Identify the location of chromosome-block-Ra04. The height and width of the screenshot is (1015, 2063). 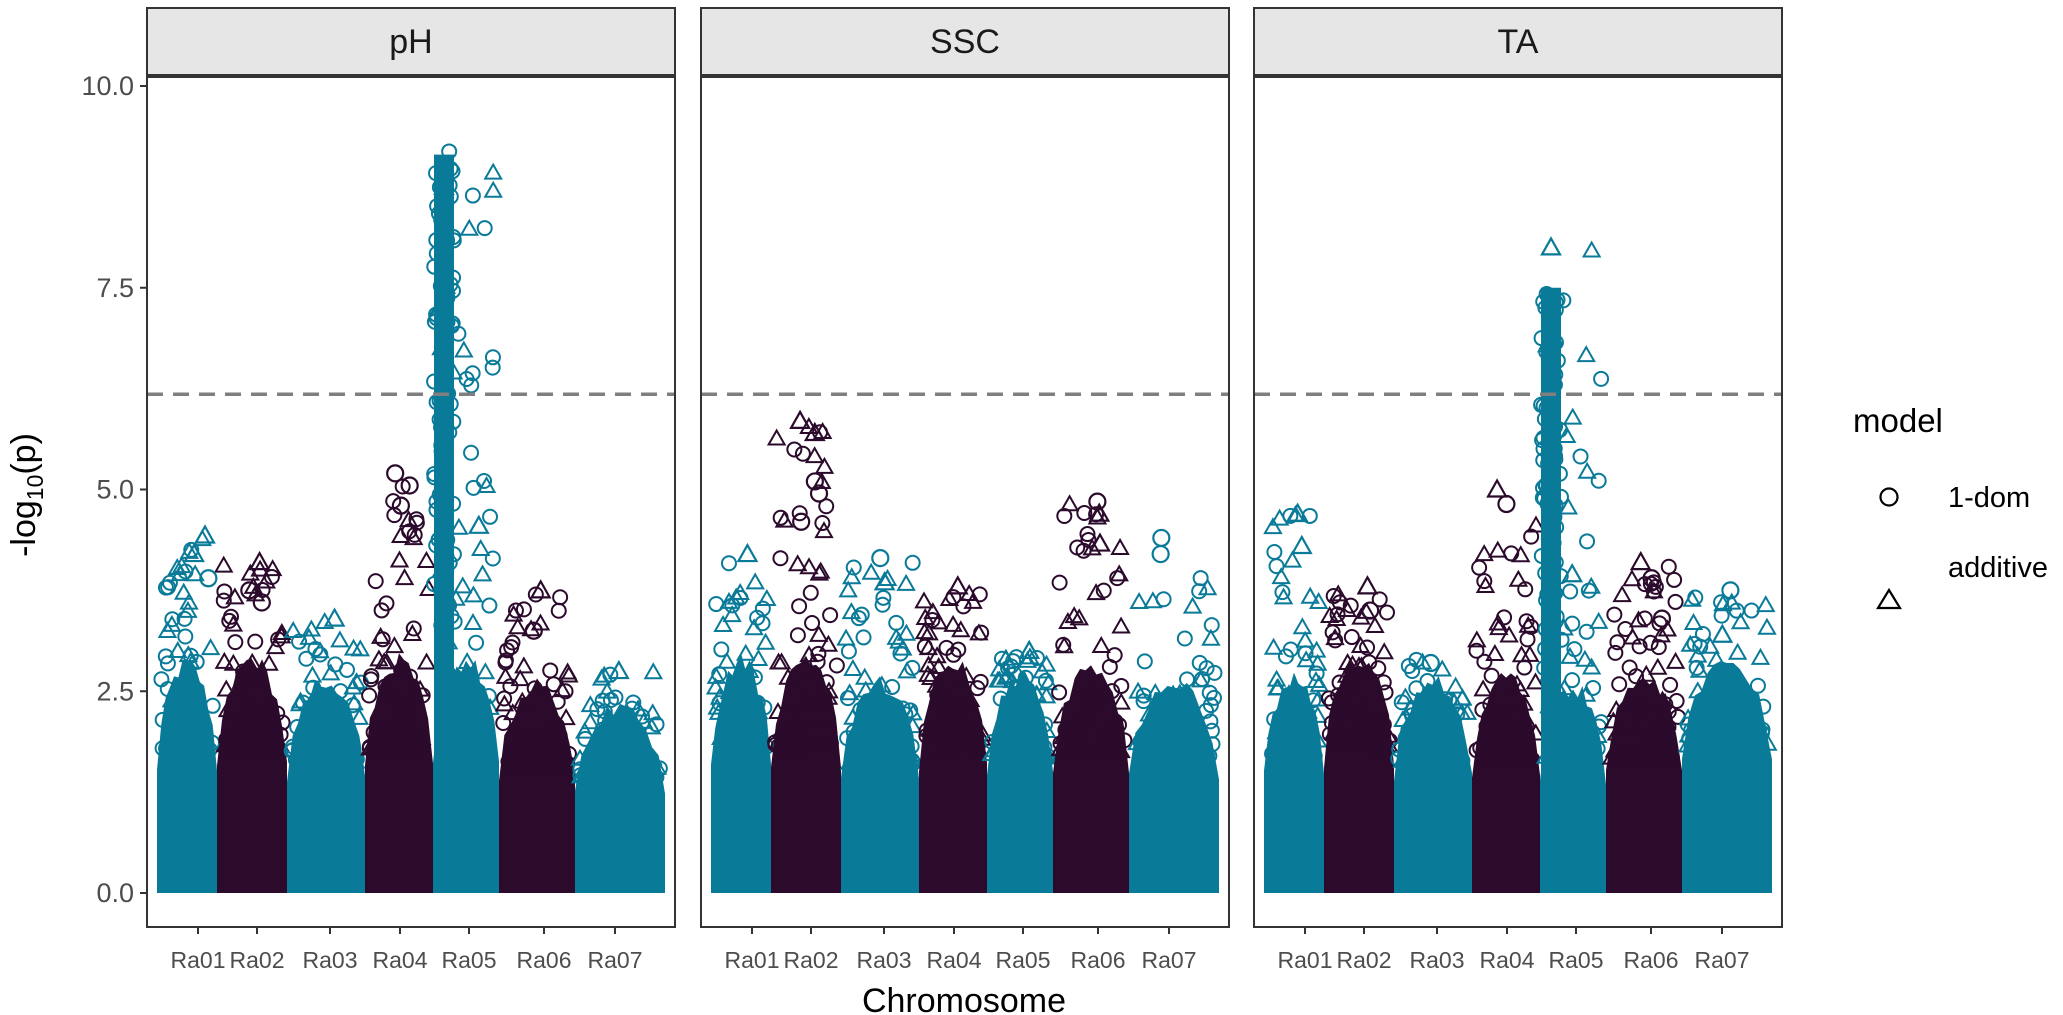
(1506, 783).